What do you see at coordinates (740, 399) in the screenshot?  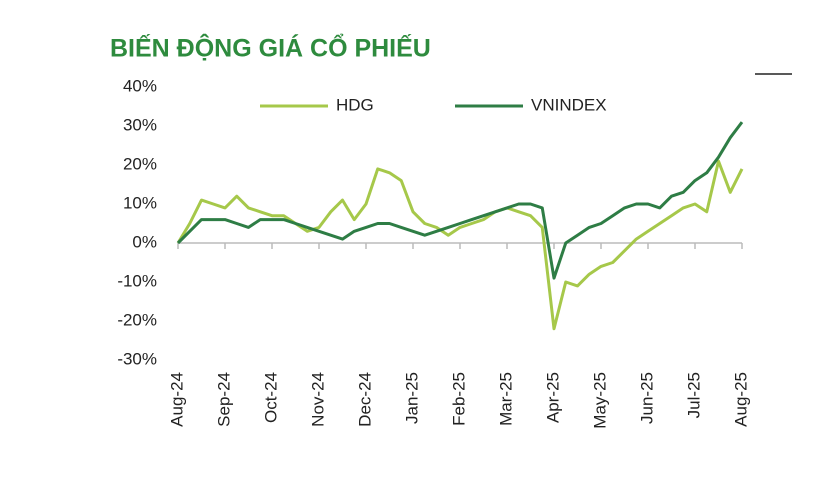 I see `x-tick-label: Aug-25` at bounding box center [740, 399].